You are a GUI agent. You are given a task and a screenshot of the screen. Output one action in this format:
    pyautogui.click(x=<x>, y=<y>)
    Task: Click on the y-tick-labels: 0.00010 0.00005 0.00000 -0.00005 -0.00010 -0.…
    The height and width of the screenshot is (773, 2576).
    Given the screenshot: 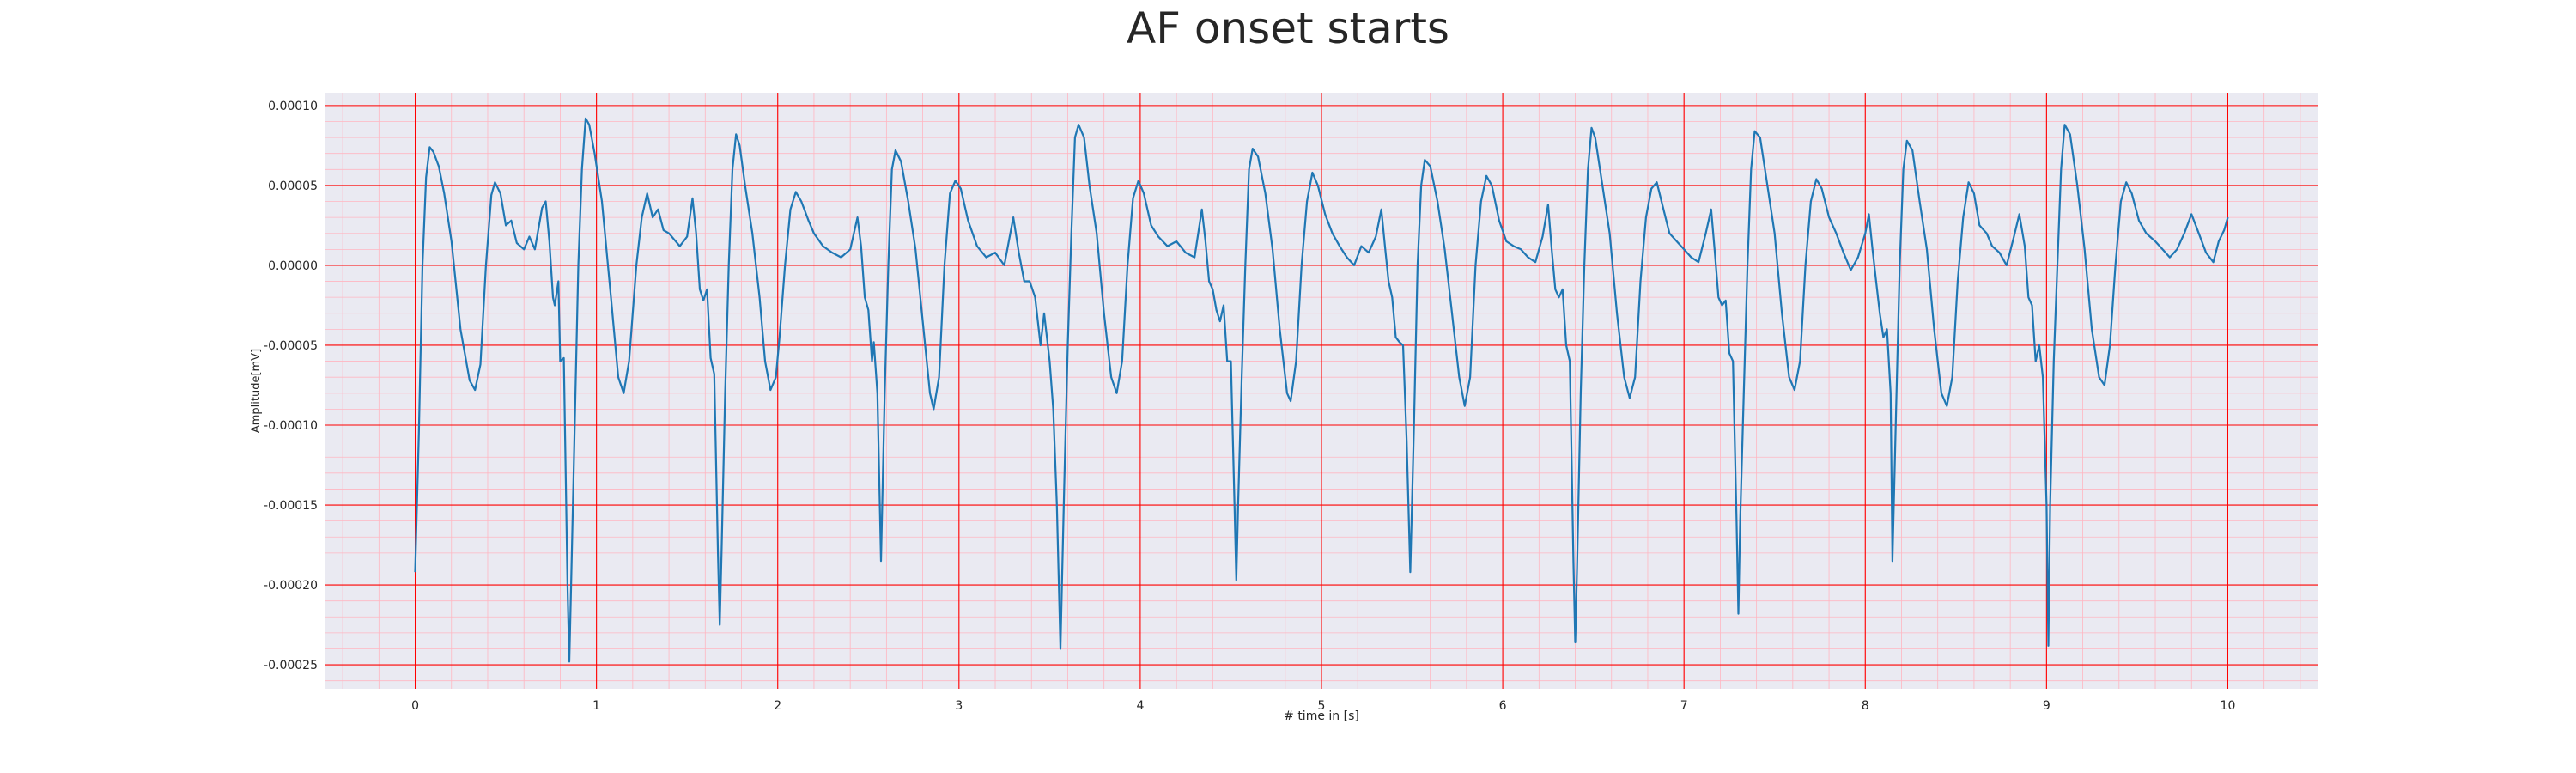 What is the action you would take?
    pyautogui.click(x=291, y=386)
    